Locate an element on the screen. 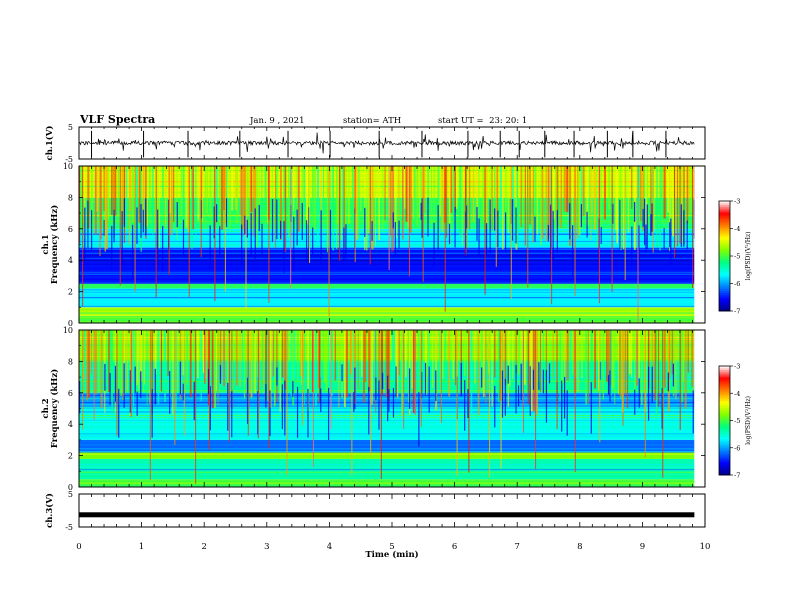  x-axis-label: Time (min) is located at coordinates (391, 554).